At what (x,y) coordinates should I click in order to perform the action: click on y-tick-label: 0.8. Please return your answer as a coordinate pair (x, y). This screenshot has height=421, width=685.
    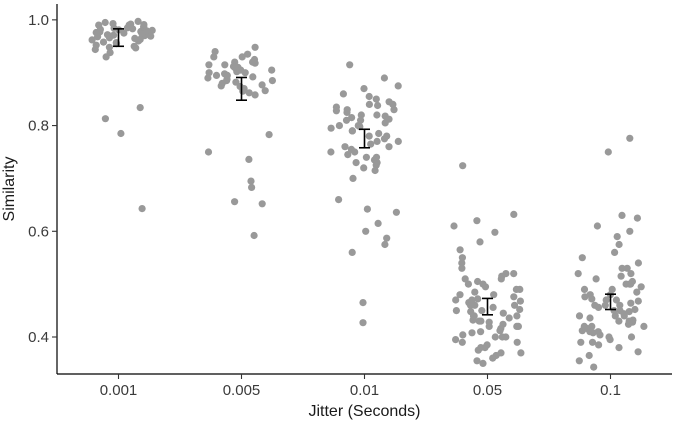
    Looking at the image, I should click on (38, 126).